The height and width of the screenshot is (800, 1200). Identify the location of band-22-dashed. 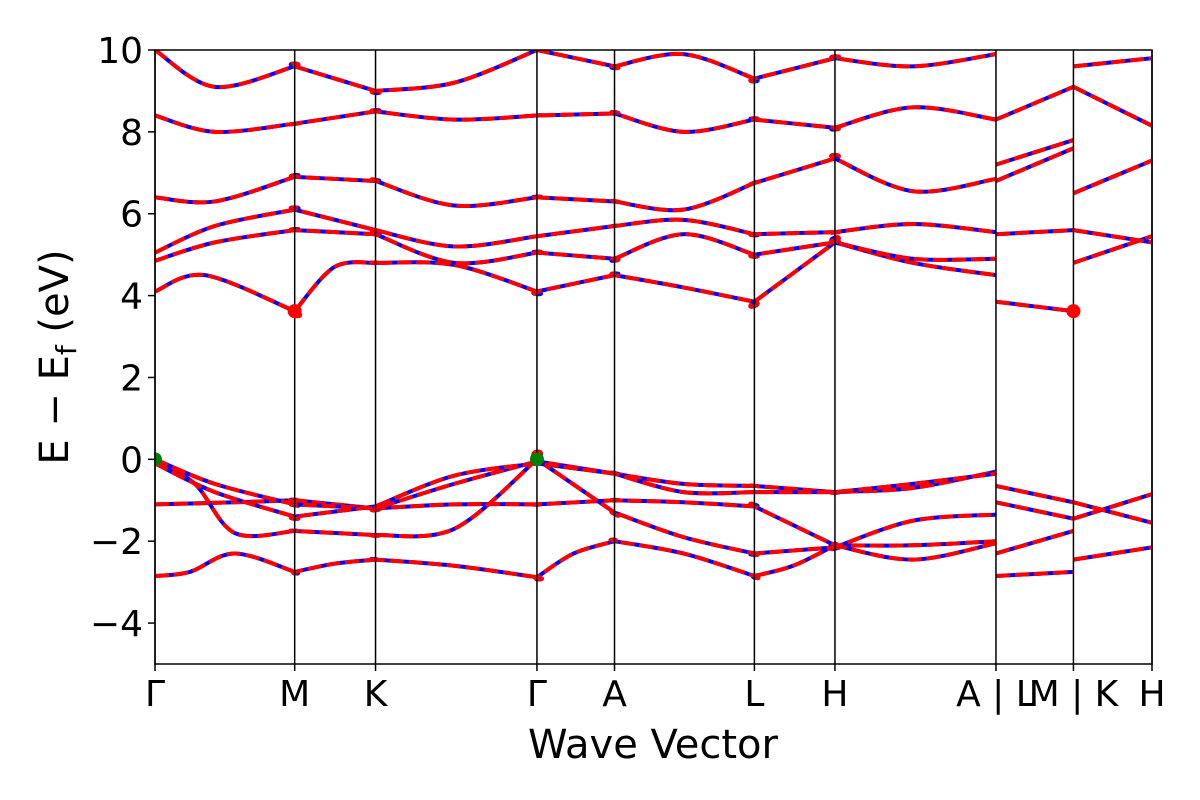
(1112, 512).